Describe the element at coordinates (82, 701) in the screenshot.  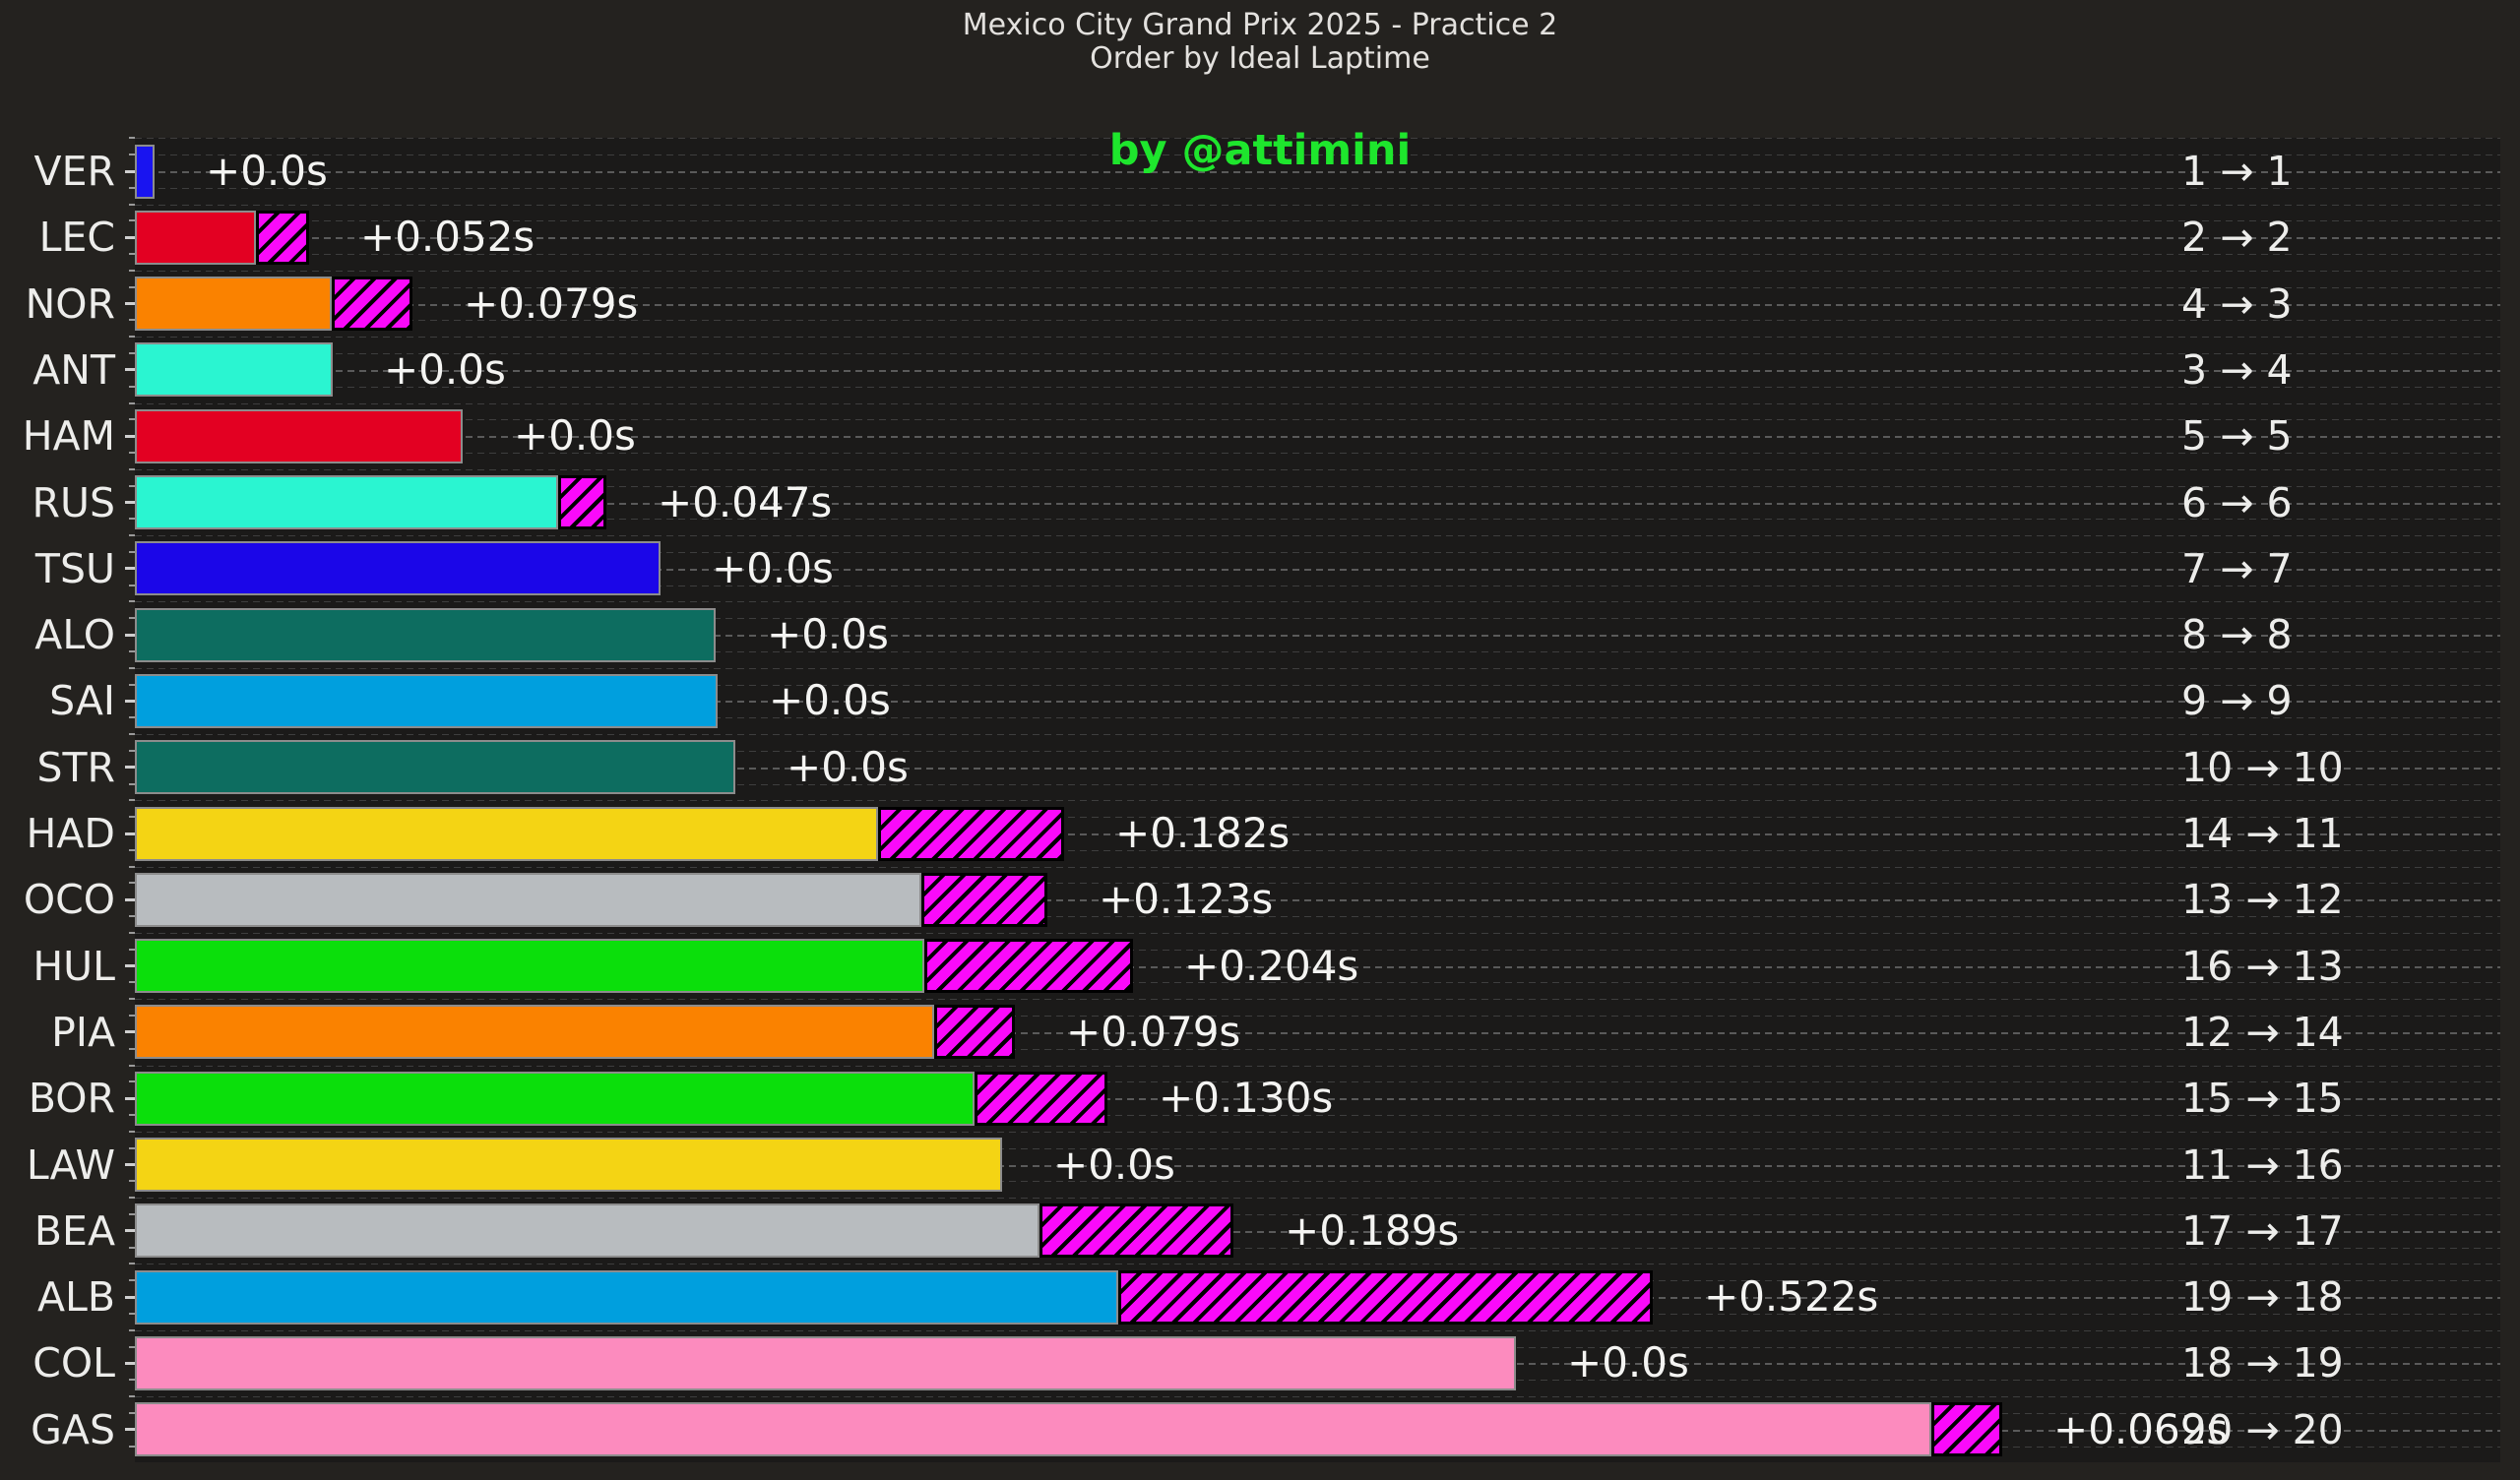
I see `driver-code-label: SAI` at that location.